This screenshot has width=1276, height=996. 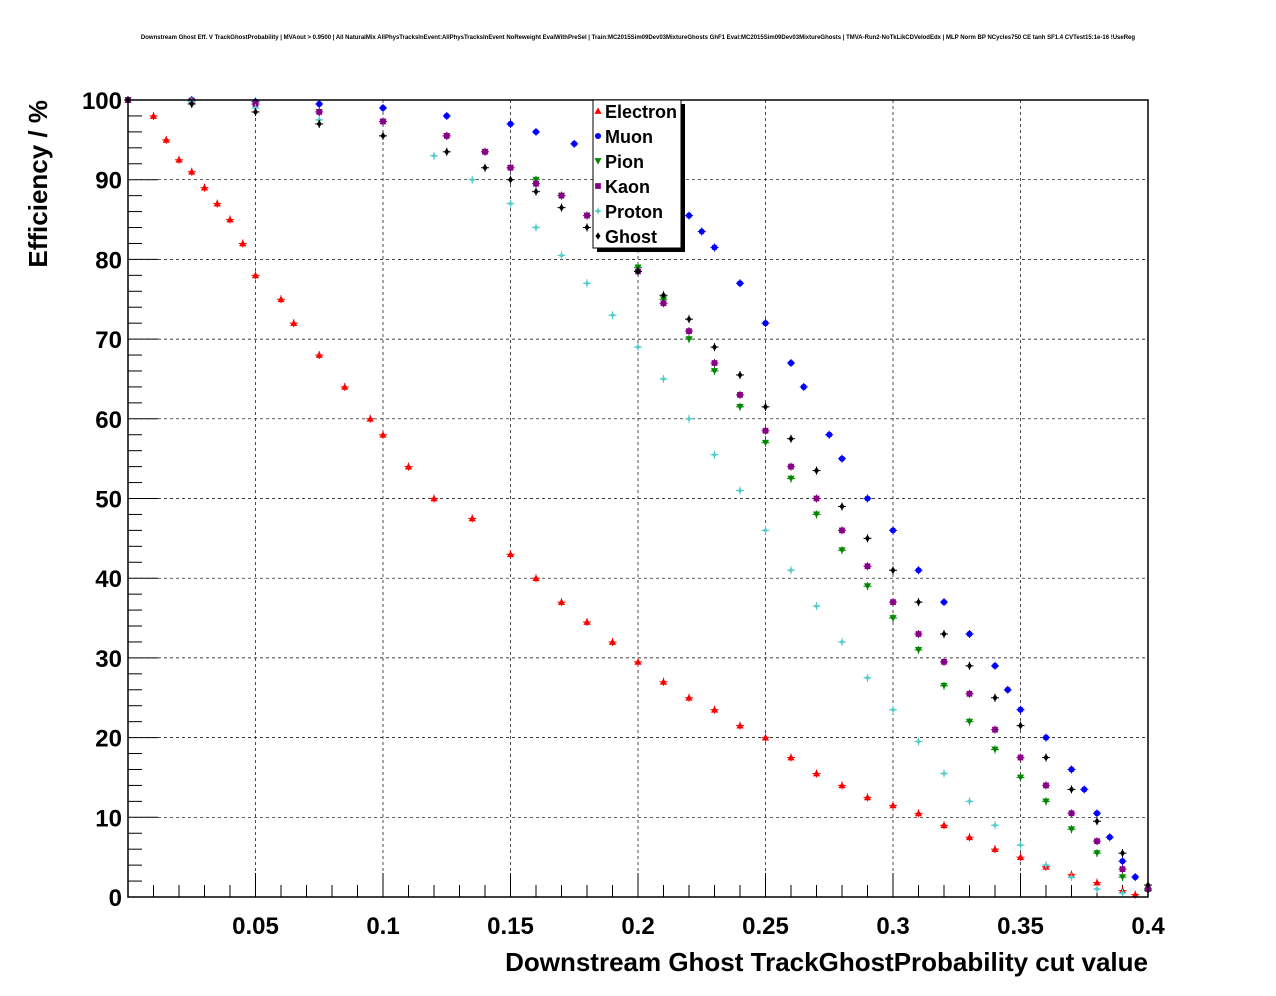 I want to click on y-tick-label: 0, so click(x=115, y=898).